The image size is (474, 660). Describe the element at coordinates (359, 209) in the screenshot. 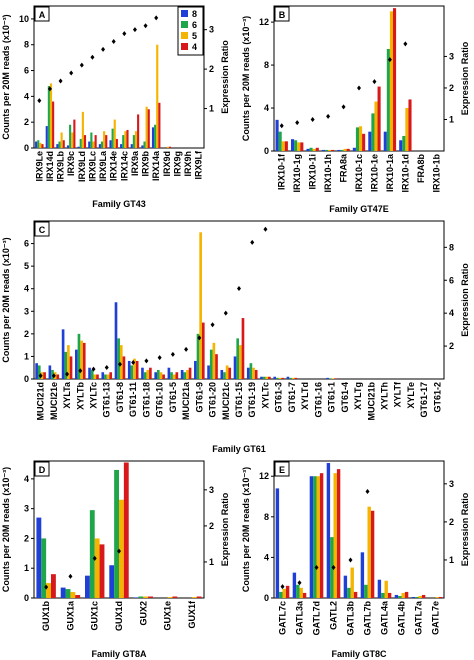

I see `x-axis-label: Family GT47E` at that location.